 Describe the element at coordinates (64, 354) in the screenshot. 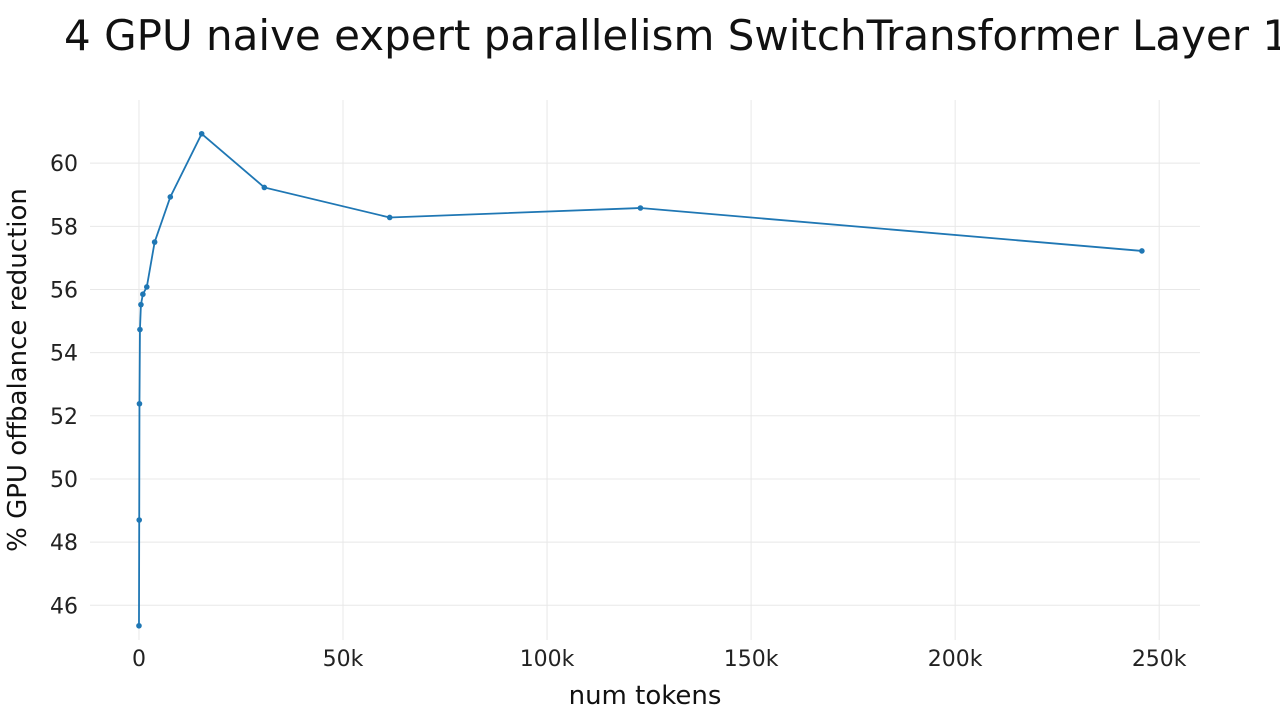

I see `y-tick-label: 54` at that location.